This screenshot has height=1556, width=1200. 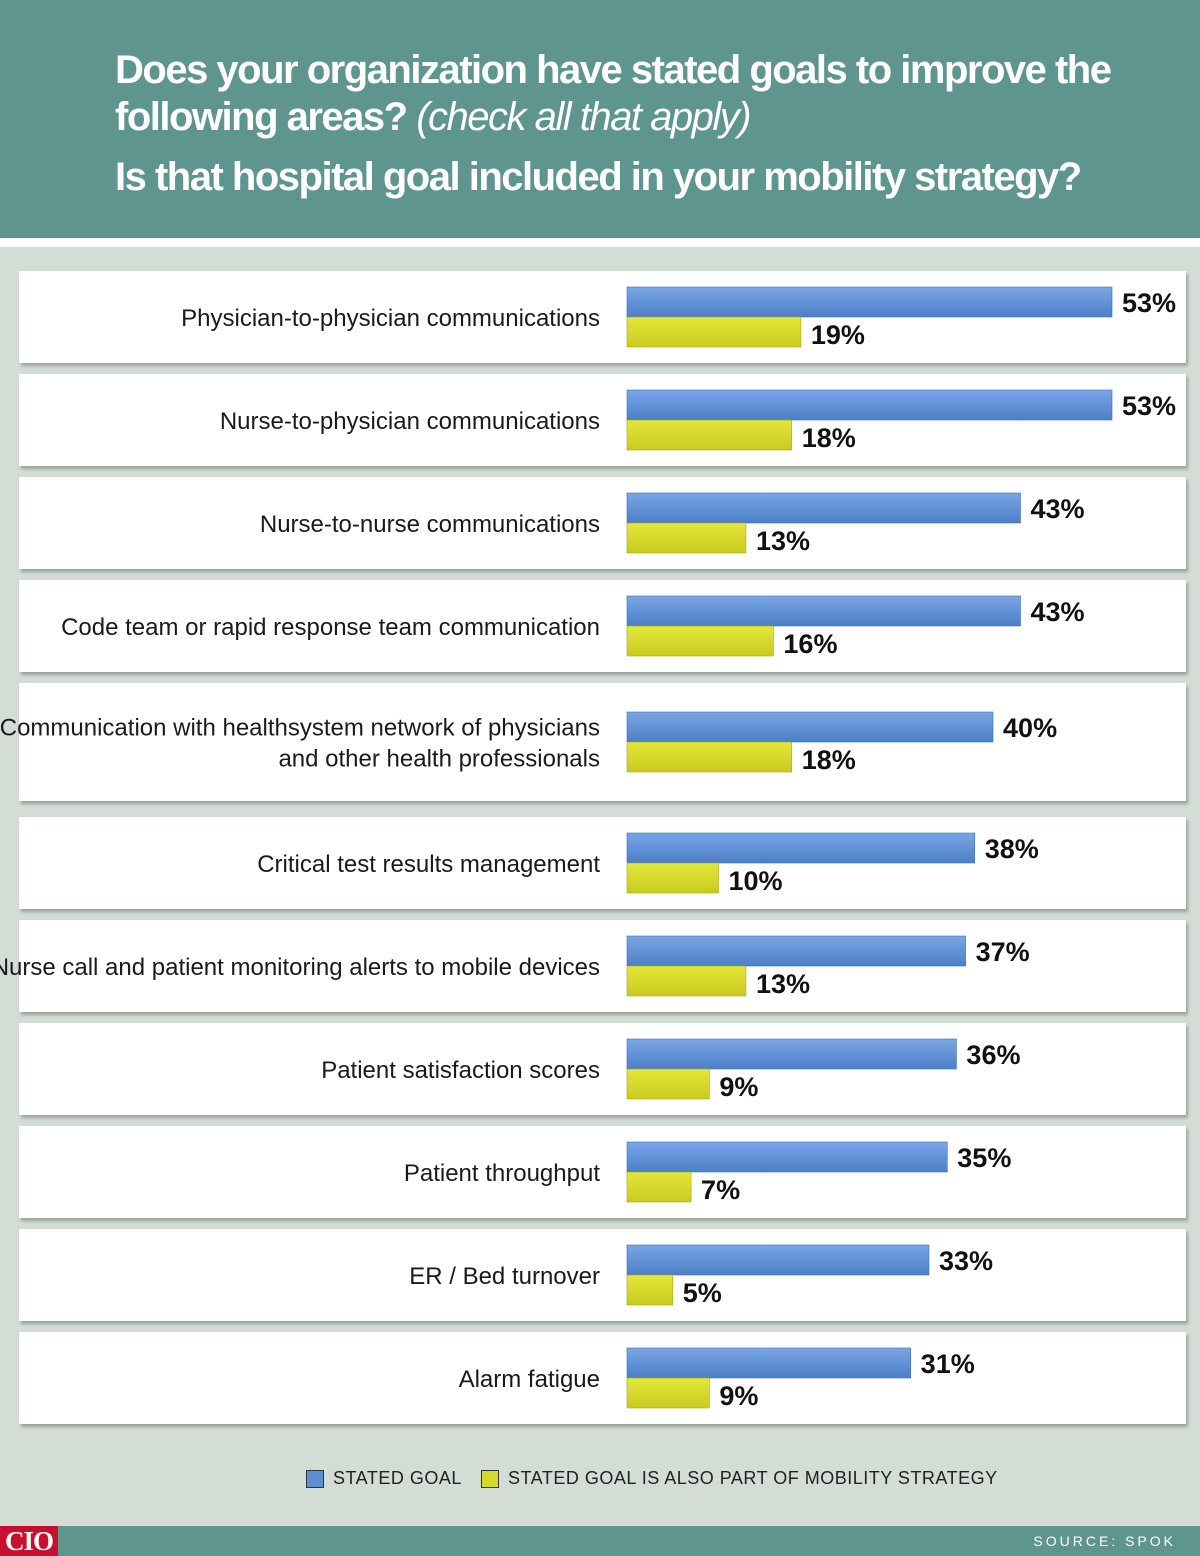 What do you see at coordinates (428, 864) in the screenshot?
I see `category-label: Critical test results management` at bounding box center [428, 864].